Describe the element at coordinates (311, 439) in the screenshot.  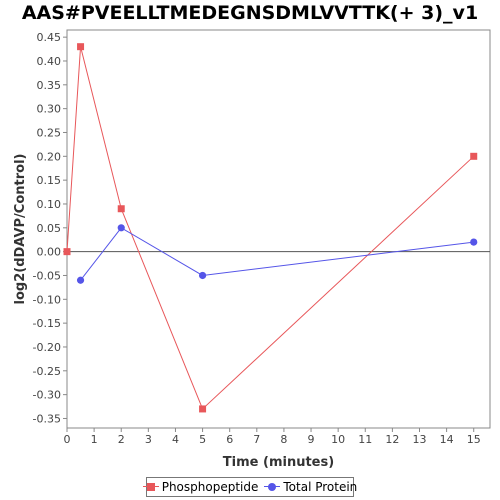
I see `x-tick-label: 9` at that location.